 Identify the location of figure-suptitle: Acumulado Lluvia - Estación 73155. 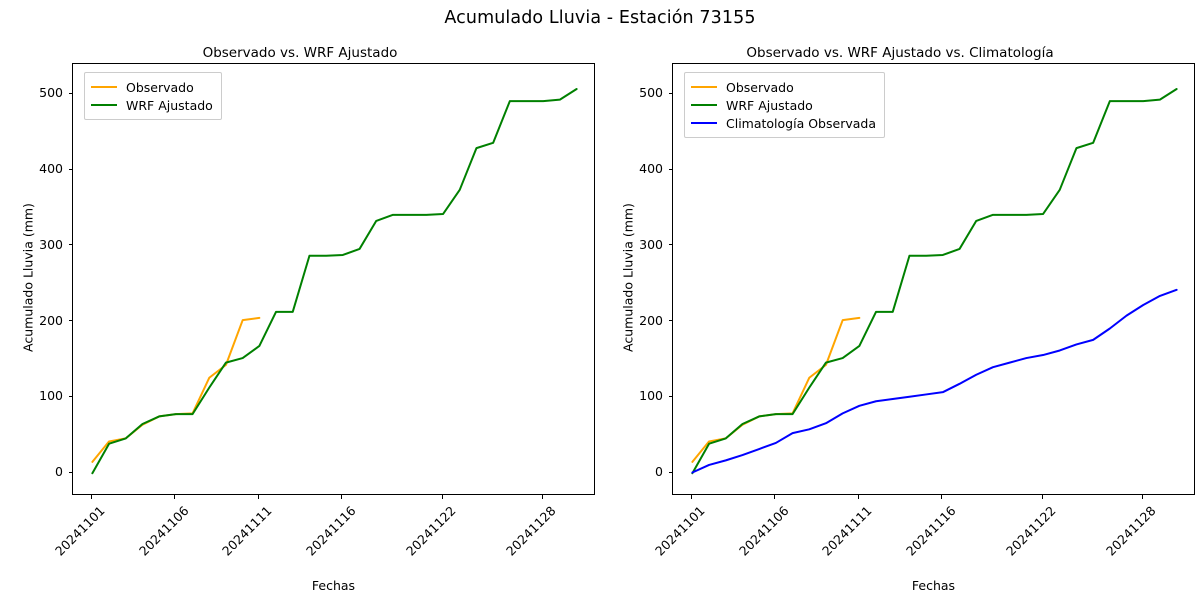
(600, 18).